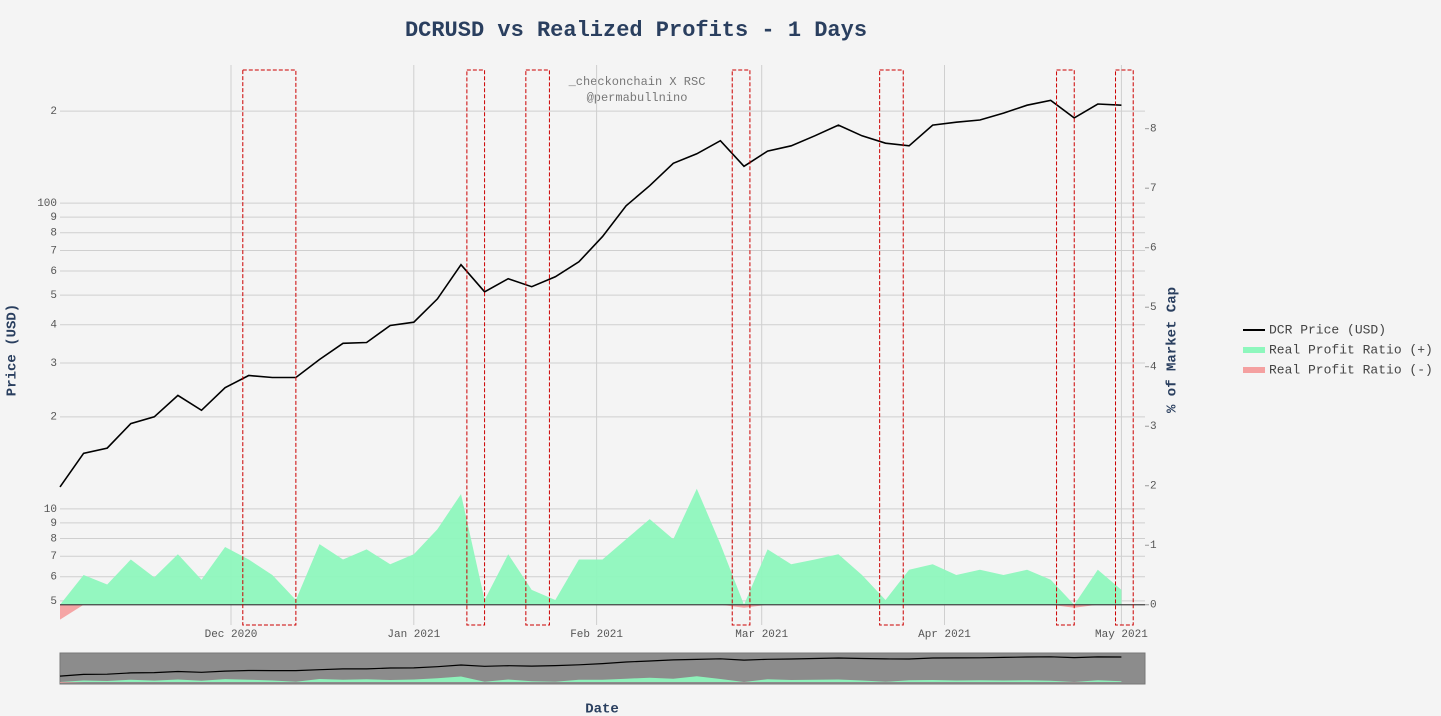 This screenshot has width=1441, height=716. Describe the element at coordinates (1121, 635) in the screenshot. I see `x-tick-label: May 2021` at that location.